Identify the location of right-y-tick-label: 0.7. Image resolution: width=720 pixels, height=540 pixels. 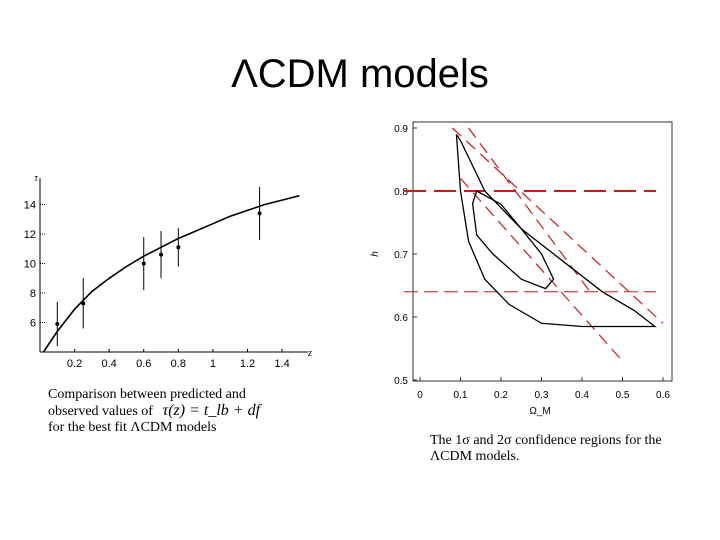
(401, 255).